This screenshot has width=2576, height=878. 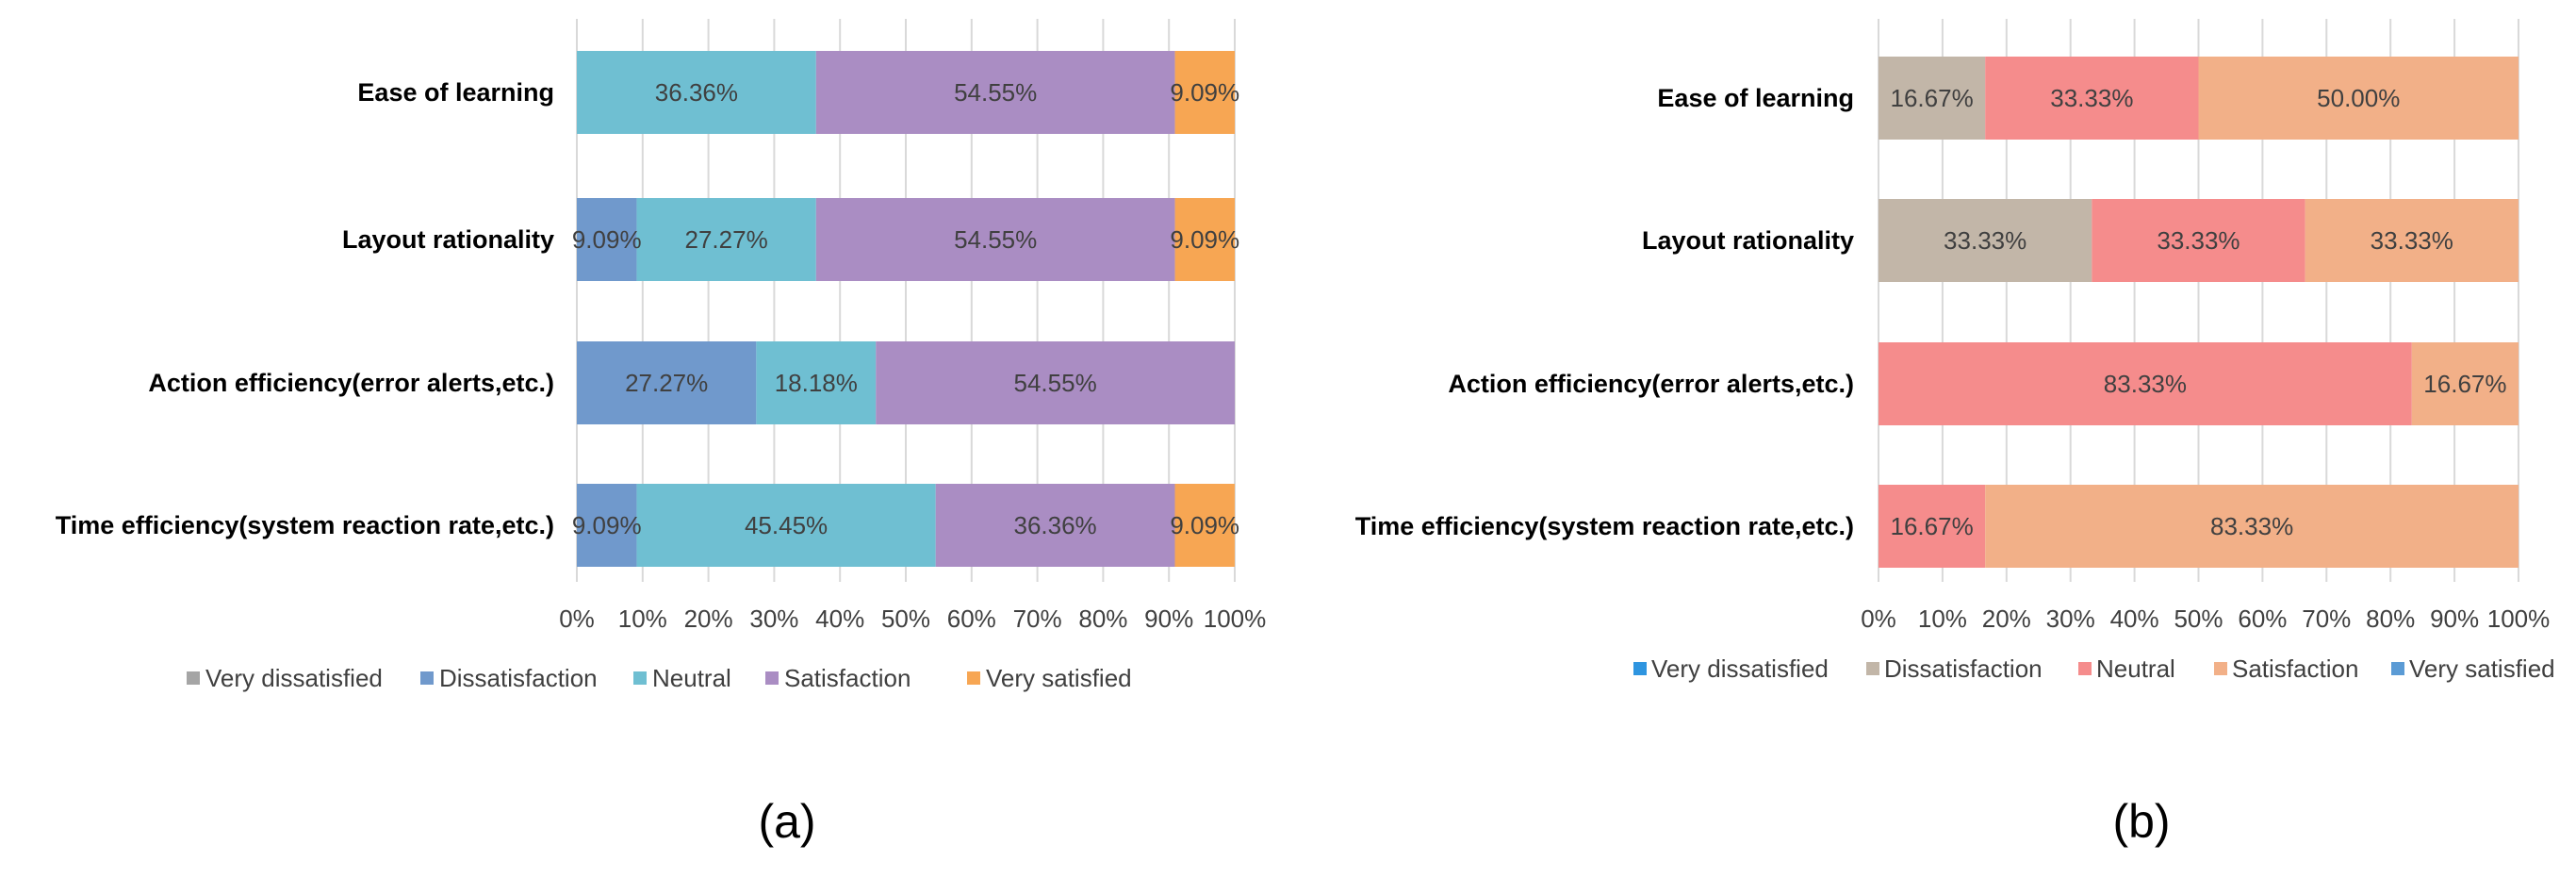 I want to click on data-label: 45.45%, so click(x=786, y=525).